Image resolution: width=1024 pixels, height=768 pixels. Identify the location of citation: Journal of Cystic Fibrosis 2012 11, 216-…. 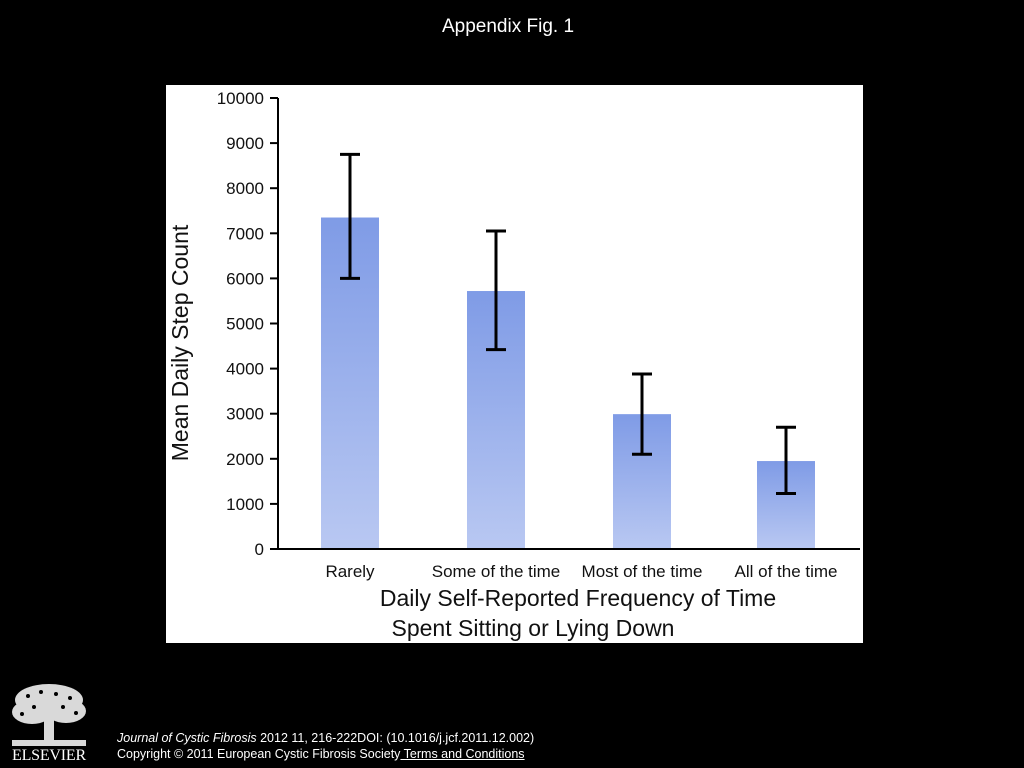
(325, 746).